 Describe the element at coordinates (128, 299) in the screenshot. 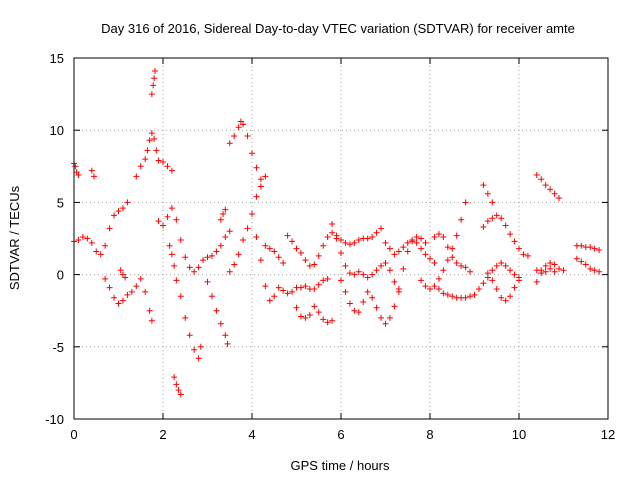

I see `series-track-d` at that location.